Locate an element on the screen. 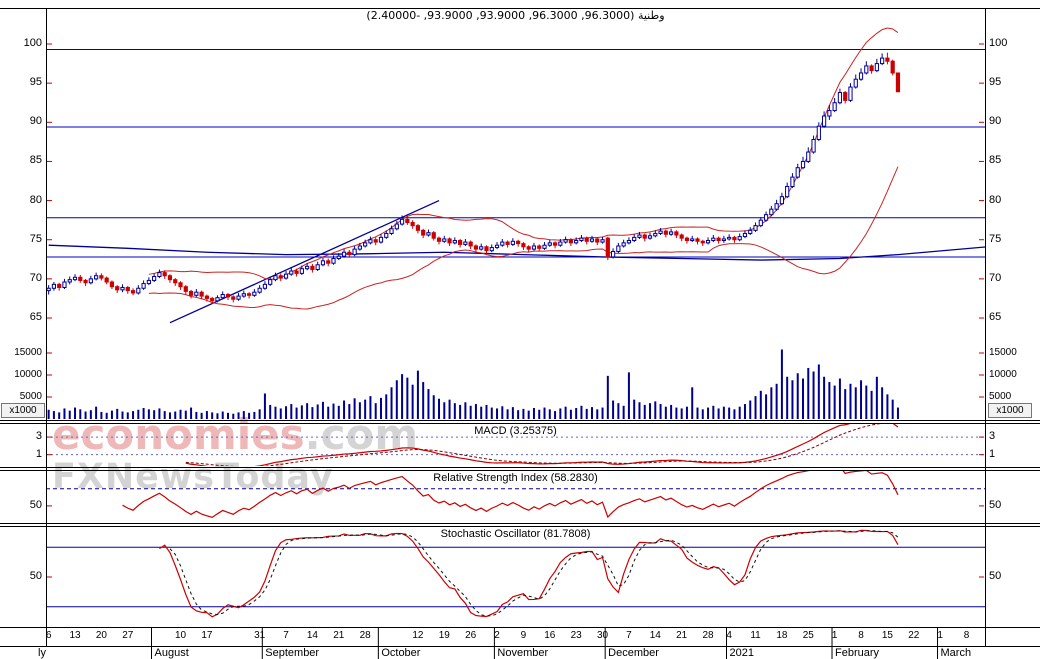 This screenshot has width=1040, height=659. volume-unit-box-left: x1000 is located at coordinates (23, 410).